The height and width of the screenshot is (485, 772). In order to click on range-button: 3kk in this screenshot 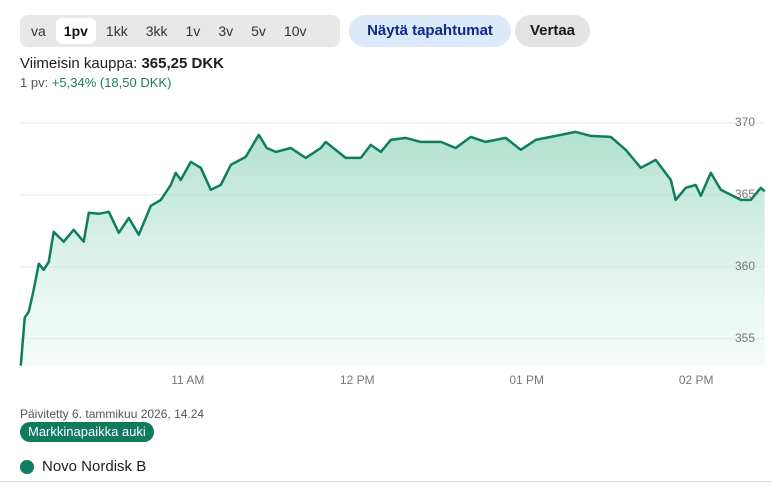, I will do `click(156, 31)`.